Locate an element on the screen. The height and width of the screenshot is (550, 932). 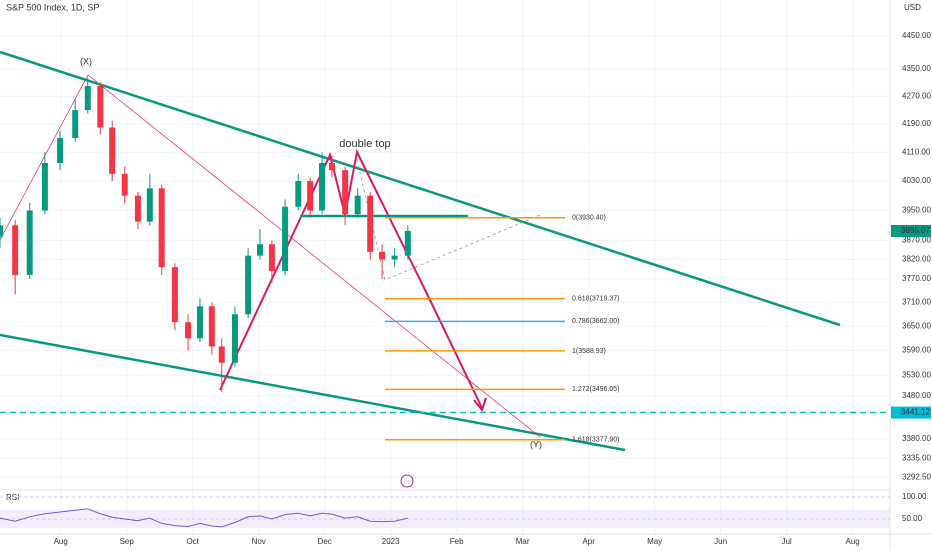
y-tick-label: 4110.00 is located at coordinates (916, 151).